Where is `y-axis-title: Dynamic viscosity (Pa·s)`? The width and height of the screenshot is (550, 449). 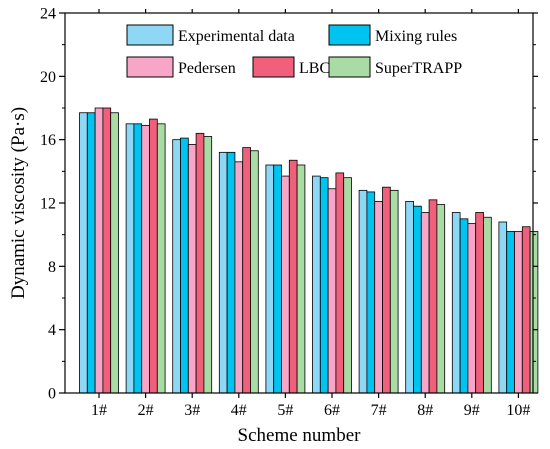 y-axis-title: Dynamic viscosity (Pa·s) is located at coordinates (18, 203).